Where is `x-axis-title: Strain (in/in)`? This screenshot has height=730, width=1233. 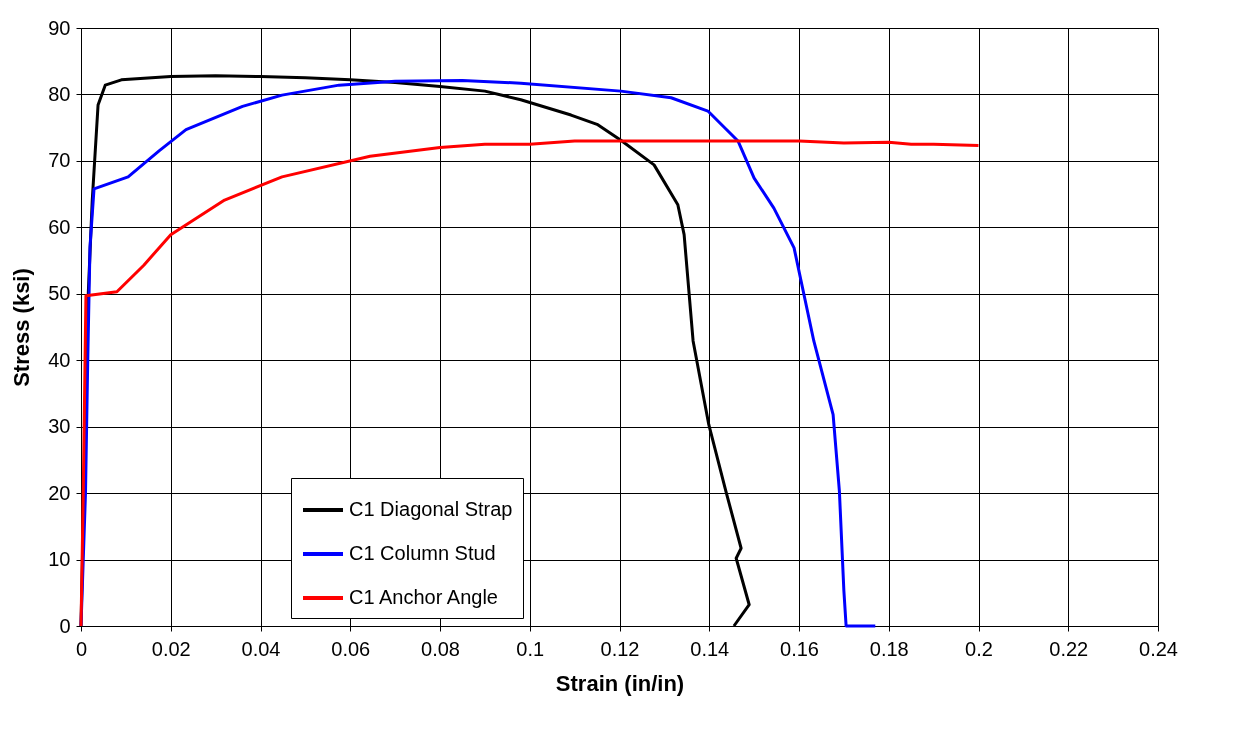
x-axis-title: Strain (in/in) is located at coordinates (620, 683).